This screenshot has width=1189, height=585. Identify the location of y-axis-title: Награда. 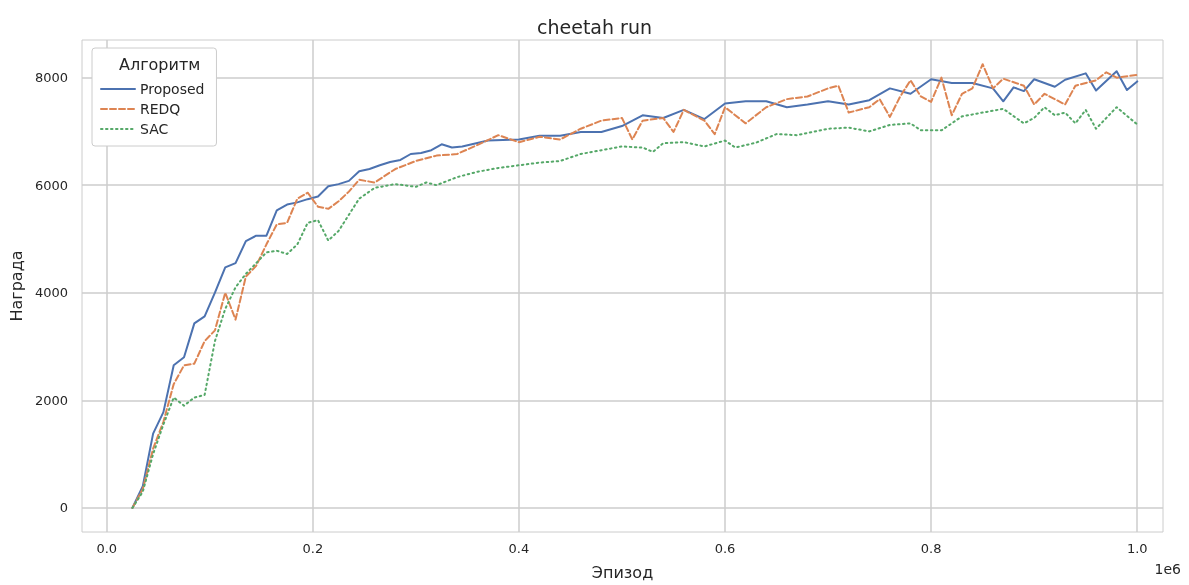
(16, 286).